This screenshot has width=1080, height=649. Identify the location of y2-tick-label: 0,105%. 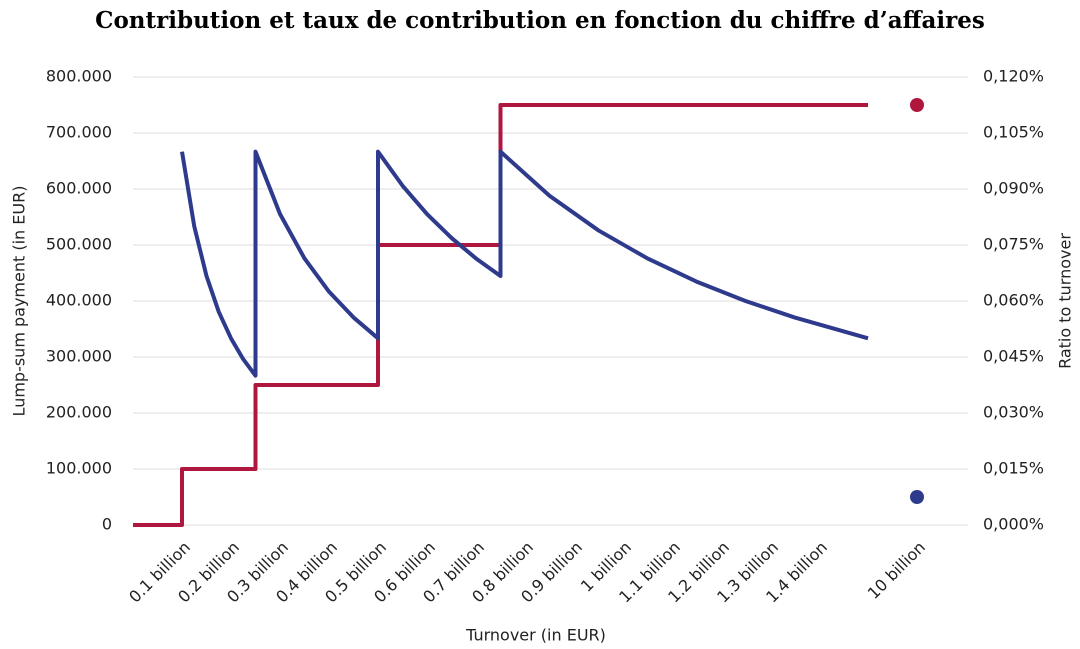
(1013, 132).